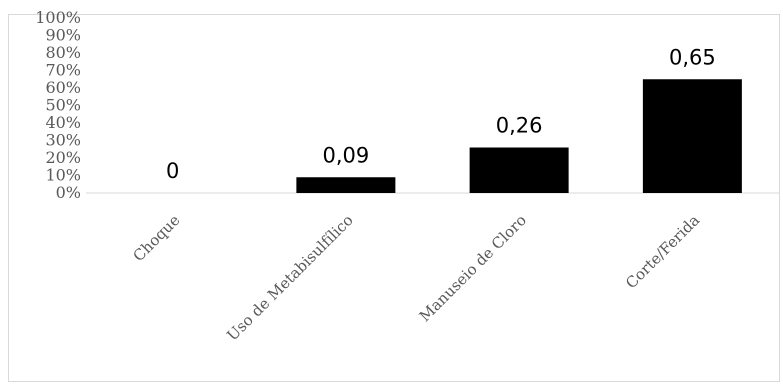 The width and height of the screenshot is (783, 385). What do you see at coordinates (63, 105) in the screenshot?
I see `y-tick-label: 50%` at bounding box center [63, 105].